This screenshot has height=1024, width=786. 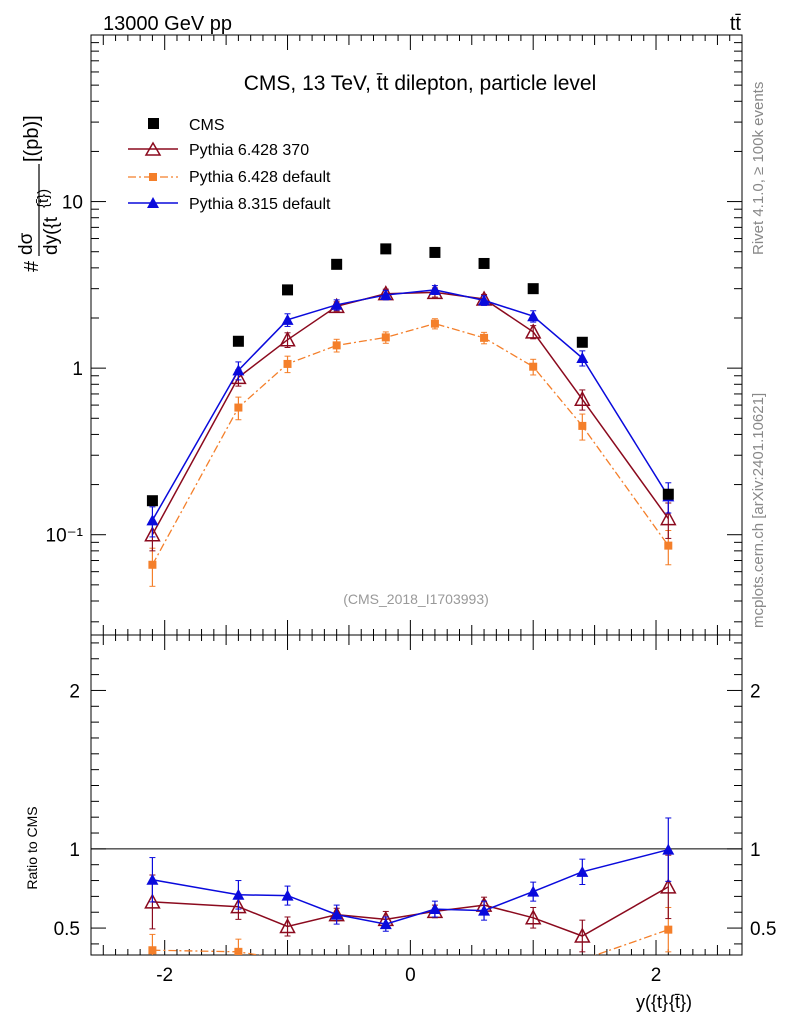 What do you see at coordinates (77, 369) in the screenshot?
I see `main-y-tick-label: 1` at bounding box center [77, 369].